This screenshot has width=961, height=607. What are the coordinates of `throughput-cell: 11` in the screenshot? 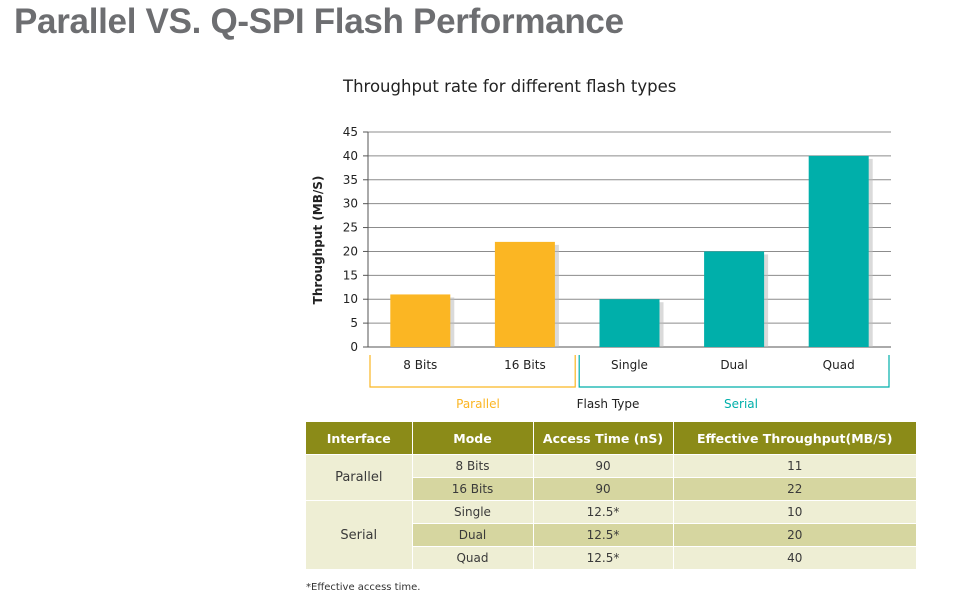 It's located at (794, 466).